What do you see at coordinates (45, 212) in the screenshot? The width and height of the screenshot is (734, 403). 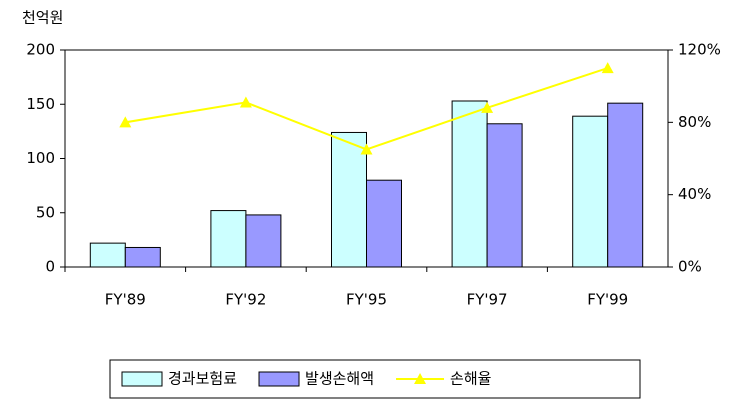 I see `y-tick-label: 50` at bounding box center [45, 212].